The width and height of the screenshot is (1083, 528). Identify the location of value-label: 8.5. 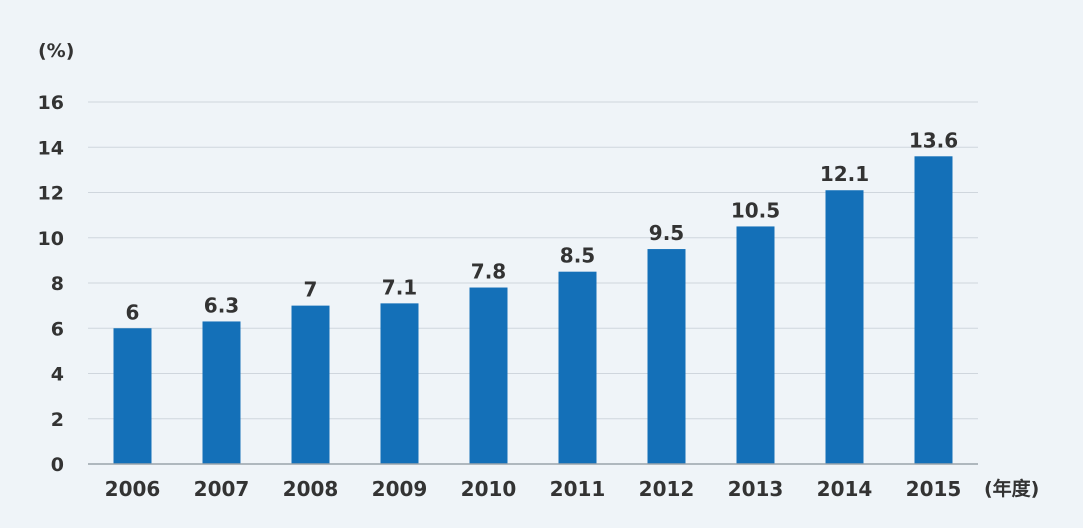
(577, 256).